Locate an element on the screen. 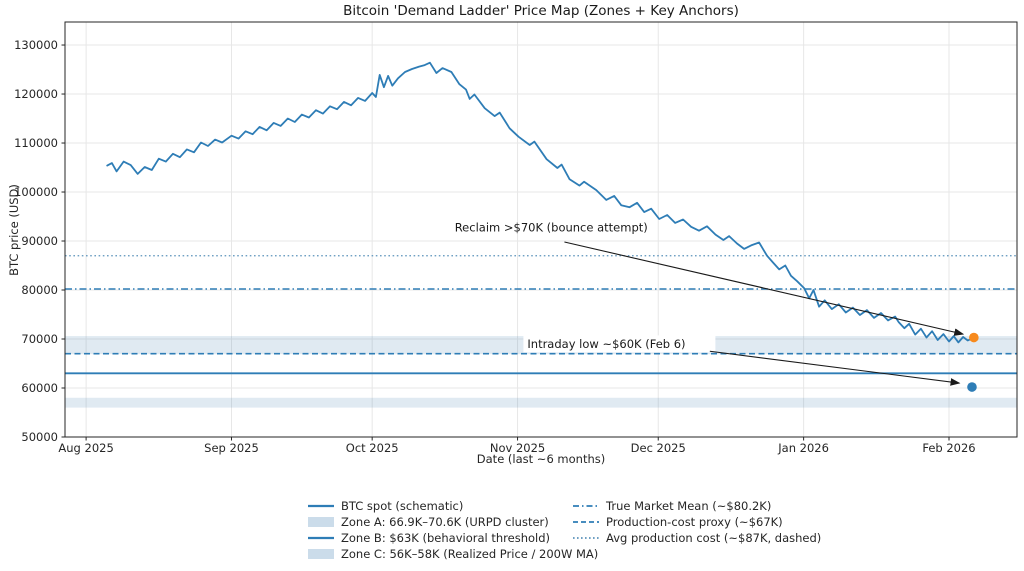 The width and height of the screenshot is (1024, 571). annotation-bbox is located at coordinates (619, 344).